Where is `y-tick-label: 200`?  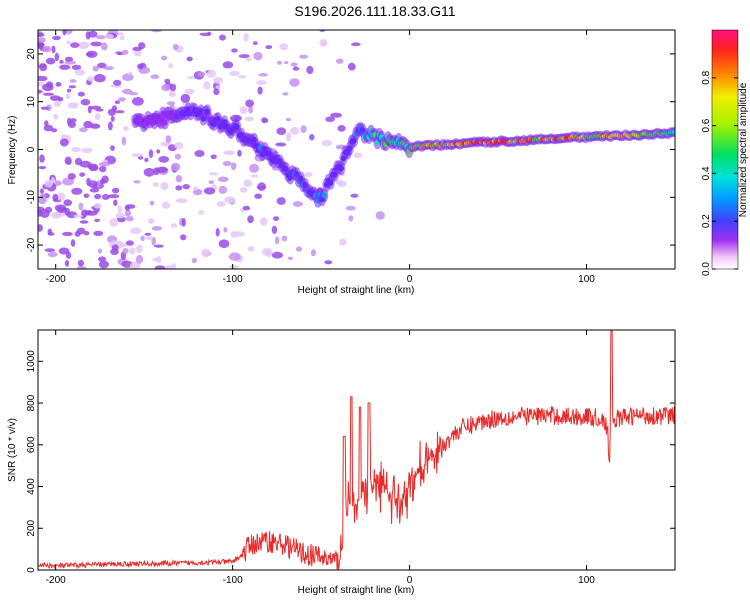 y-tick-label: 200 is located at coordinates (31, 527).